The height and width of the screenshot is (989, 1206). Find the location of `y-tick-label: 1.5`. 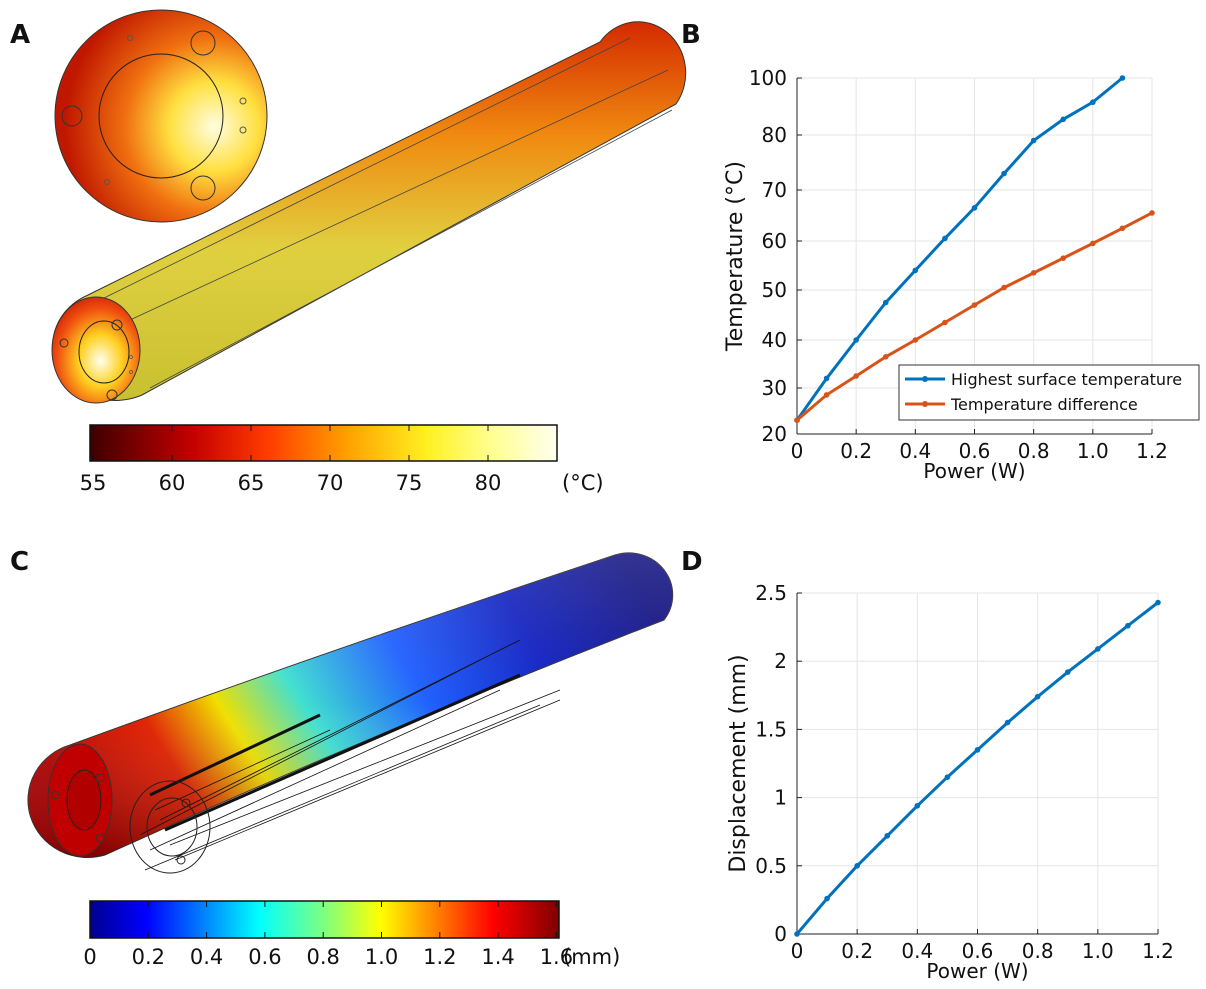

y-tick-label: 1.5 is located at coordinates (771, 729).